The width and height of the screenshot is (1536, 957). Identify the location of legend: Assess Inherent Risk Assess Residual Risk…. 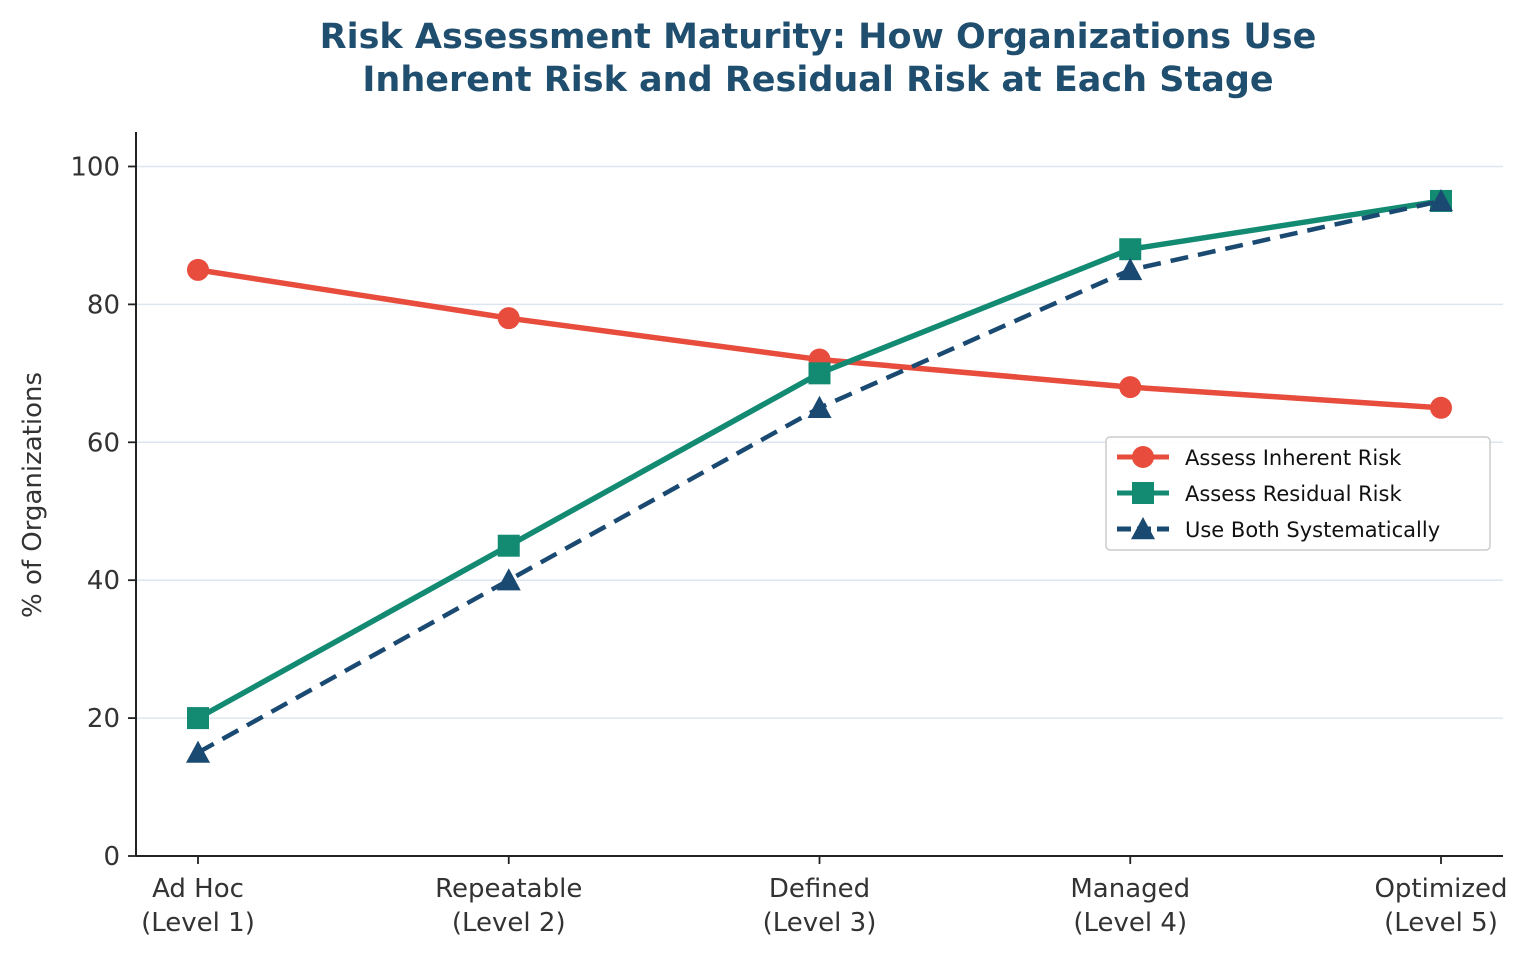
(1298, 493).